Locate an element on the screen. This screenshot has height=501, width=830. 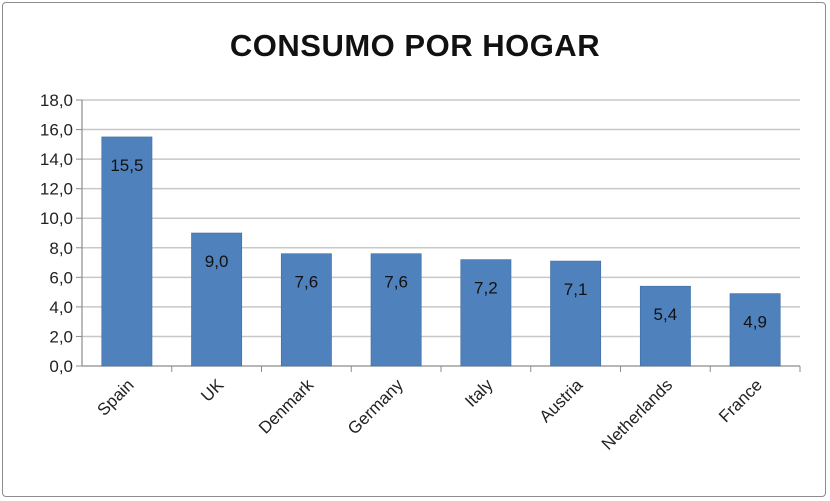
x-tick-label: Denmark is located at coordinates (286, 406).